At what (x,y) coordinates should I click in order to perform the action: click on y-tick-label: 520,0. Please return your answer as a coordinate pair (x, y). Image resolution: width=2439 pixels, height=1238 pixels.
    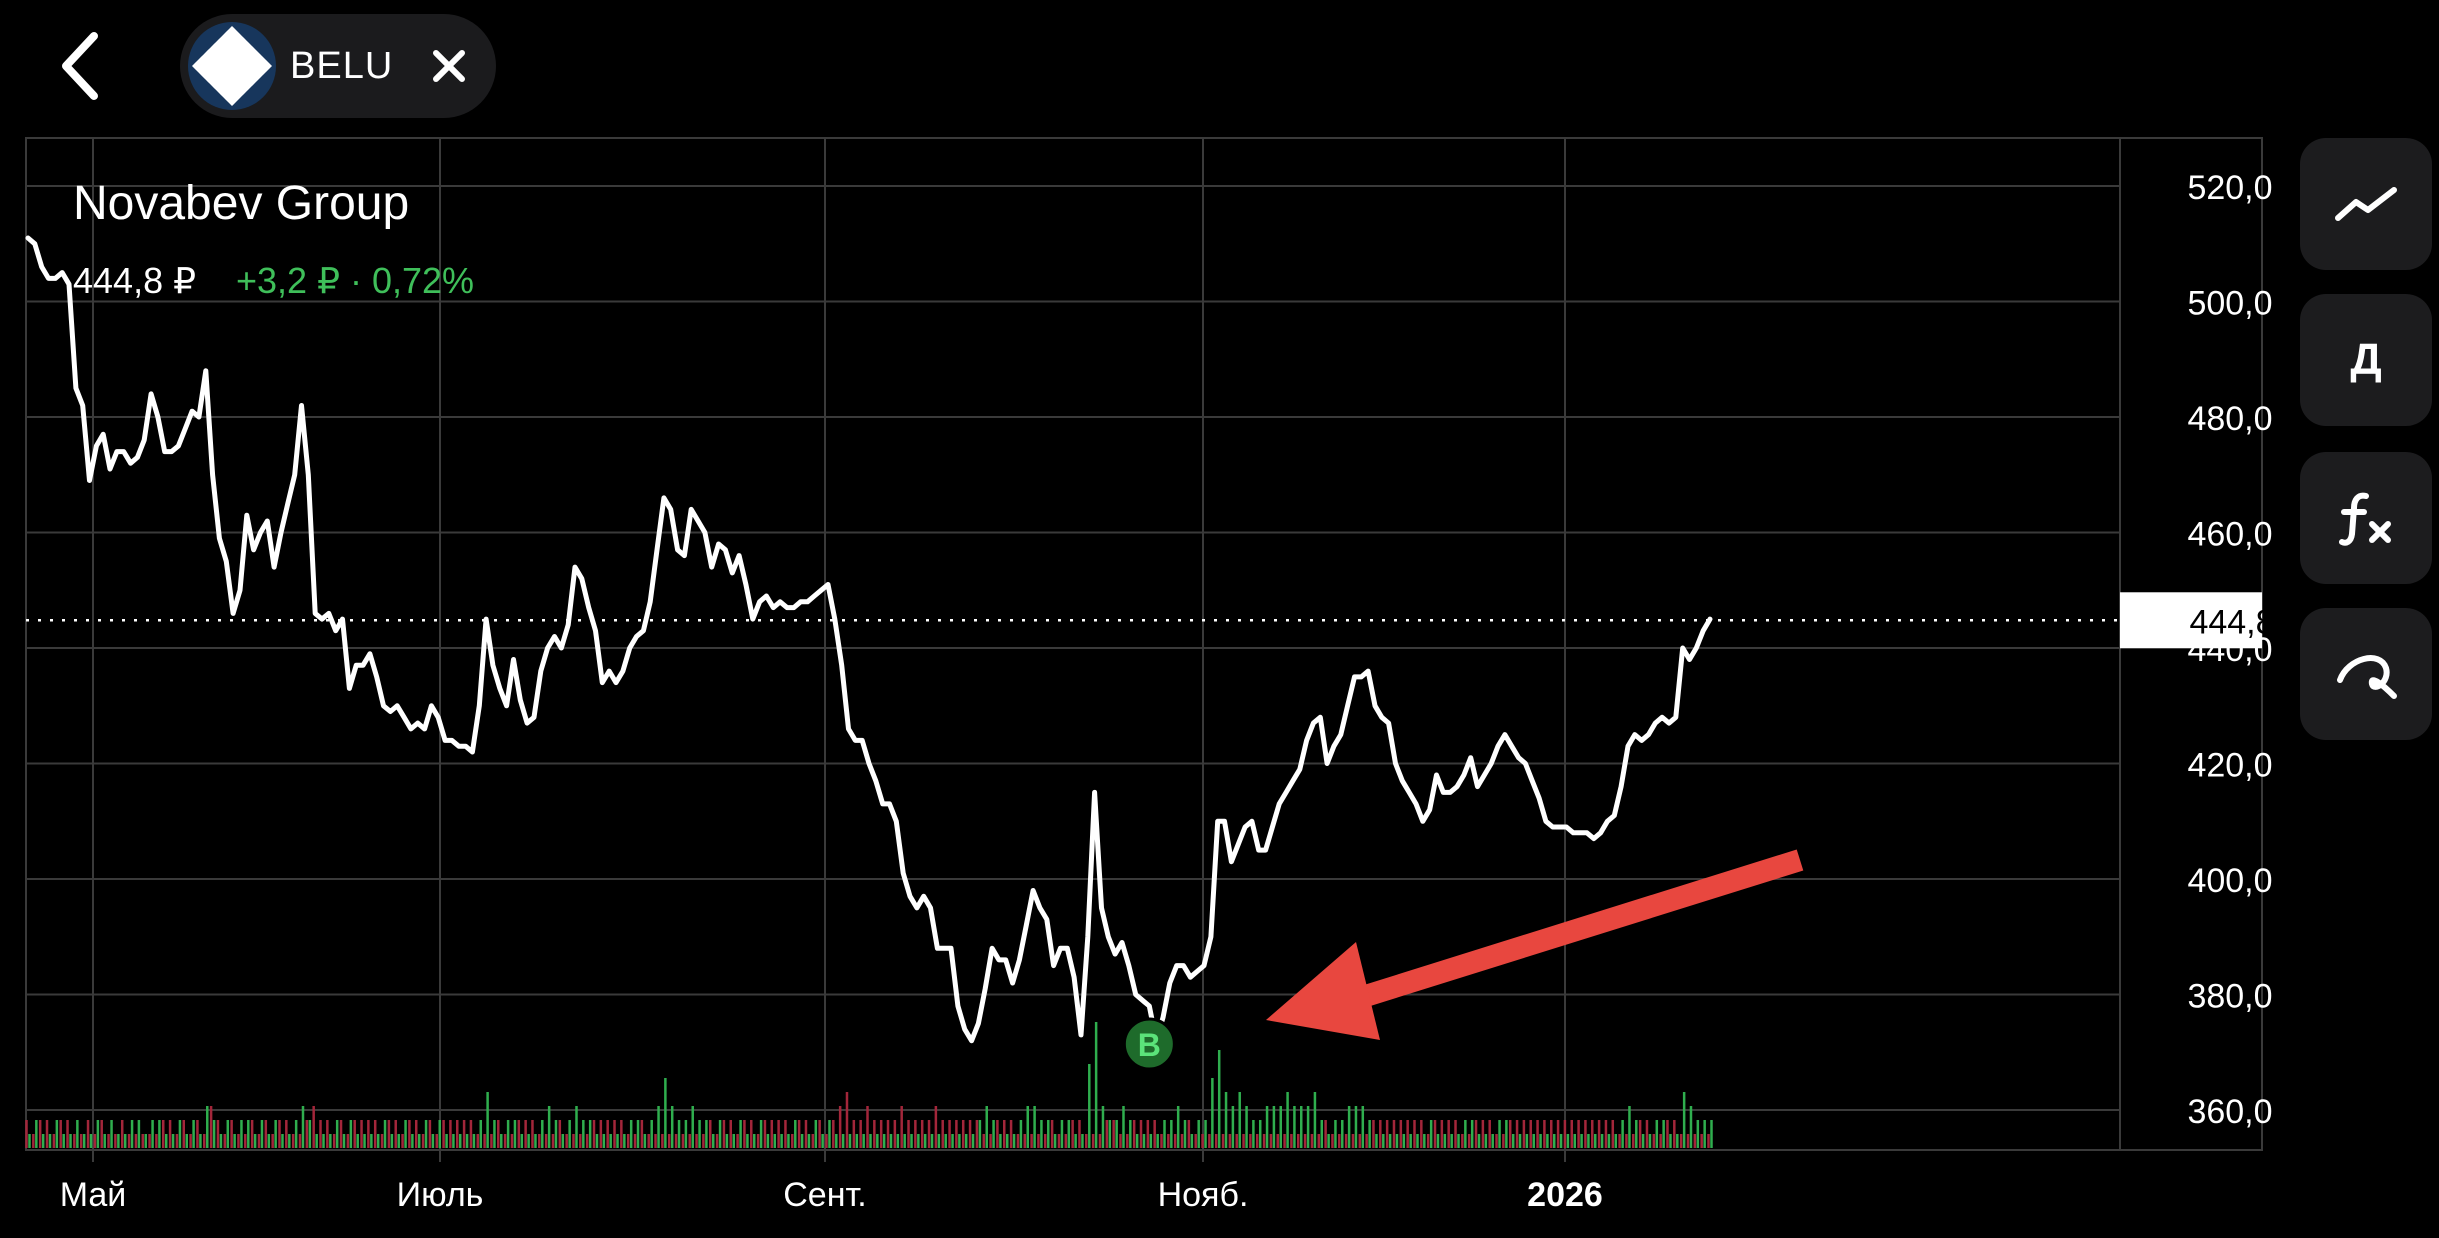
    Looking at the image, I should click on (2229, 188).